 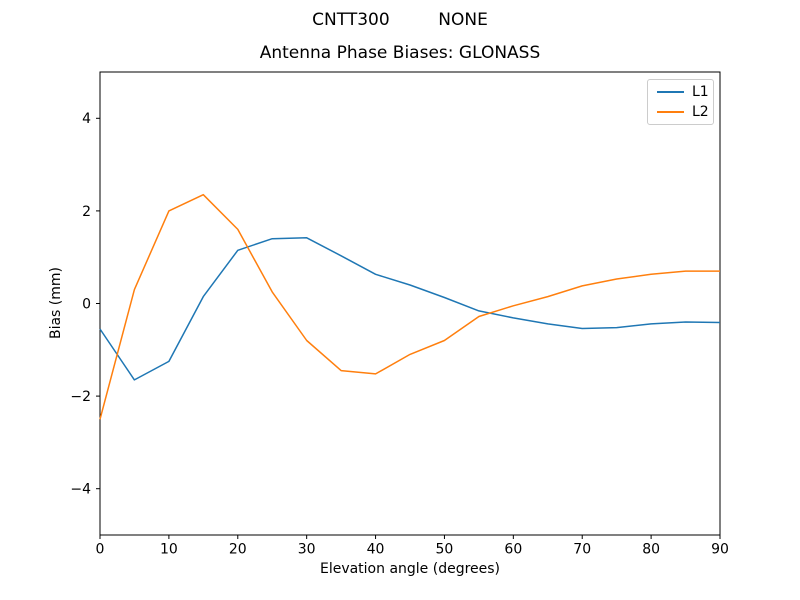 What do you see at coordinates (700, 92) in the screenshot?
I see `legend-l1-label: L1` at bounding box center [700, 92].